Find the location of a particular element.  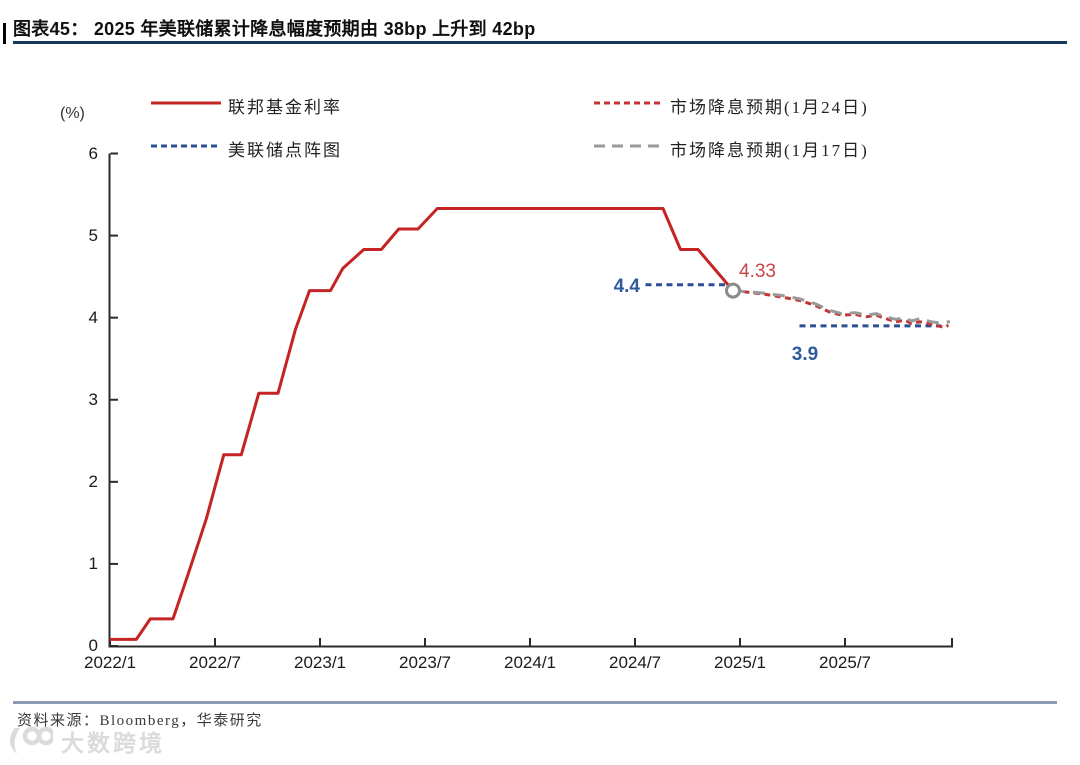

x-tick-label: 2022/1 is located at coordinates (110, 662).